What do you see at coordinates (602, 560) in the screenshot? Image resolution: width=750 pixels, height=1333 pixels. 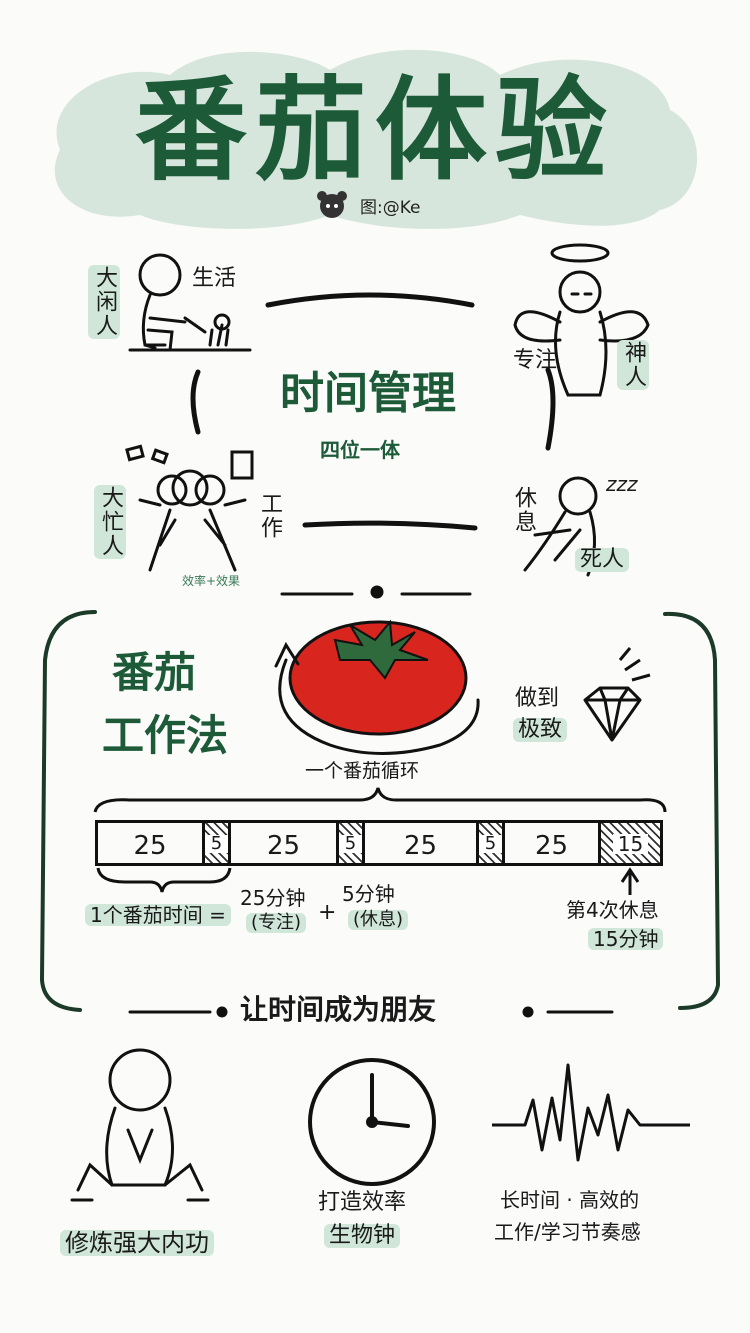 I see `role-dead: 死人` at bounding box center [602, 560].